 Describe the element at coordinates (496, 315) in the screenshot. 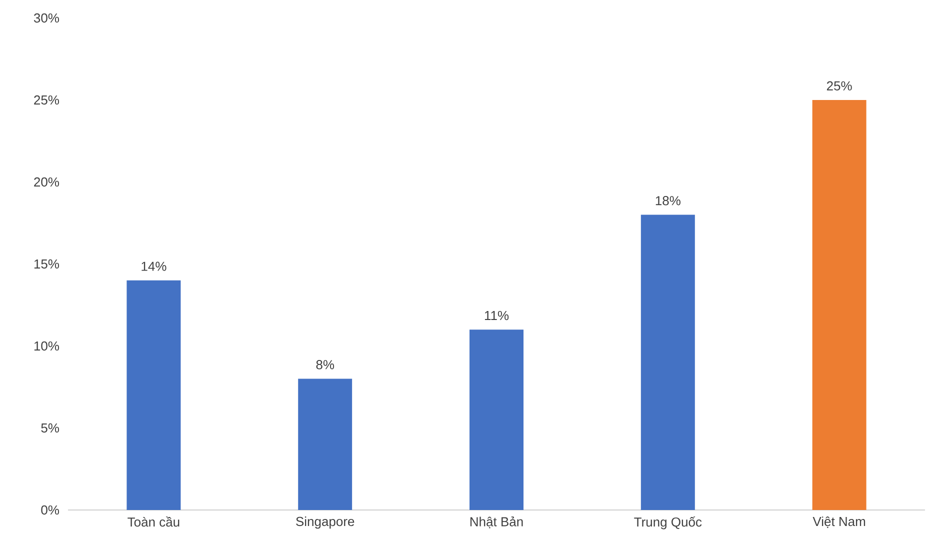

I see `data-label: 11%` at that location.